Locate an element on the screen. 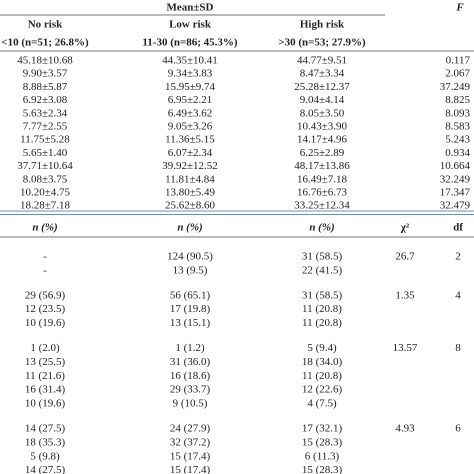  cell: 10.43±3.90 is located at coordinates (322, 127).